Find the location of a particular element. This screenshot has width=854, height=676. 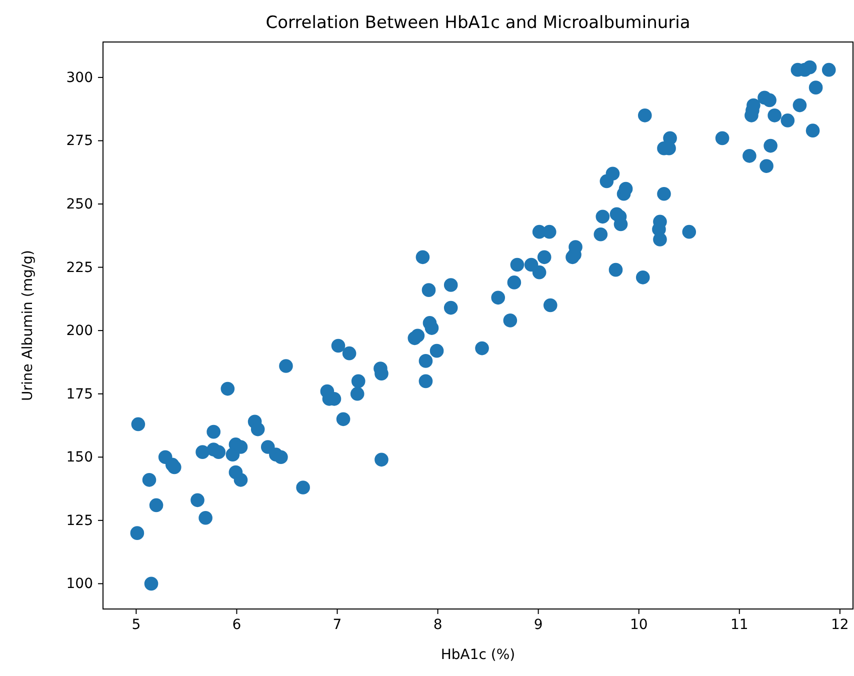

y-tick-label: 300 is located at coordinates (79, 78).